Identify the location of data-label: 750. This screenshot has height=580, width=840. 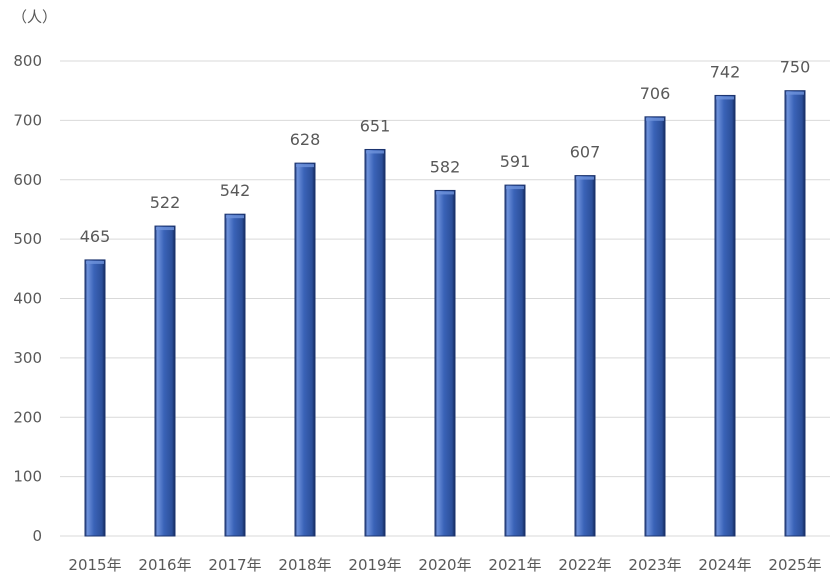
(795, 67).